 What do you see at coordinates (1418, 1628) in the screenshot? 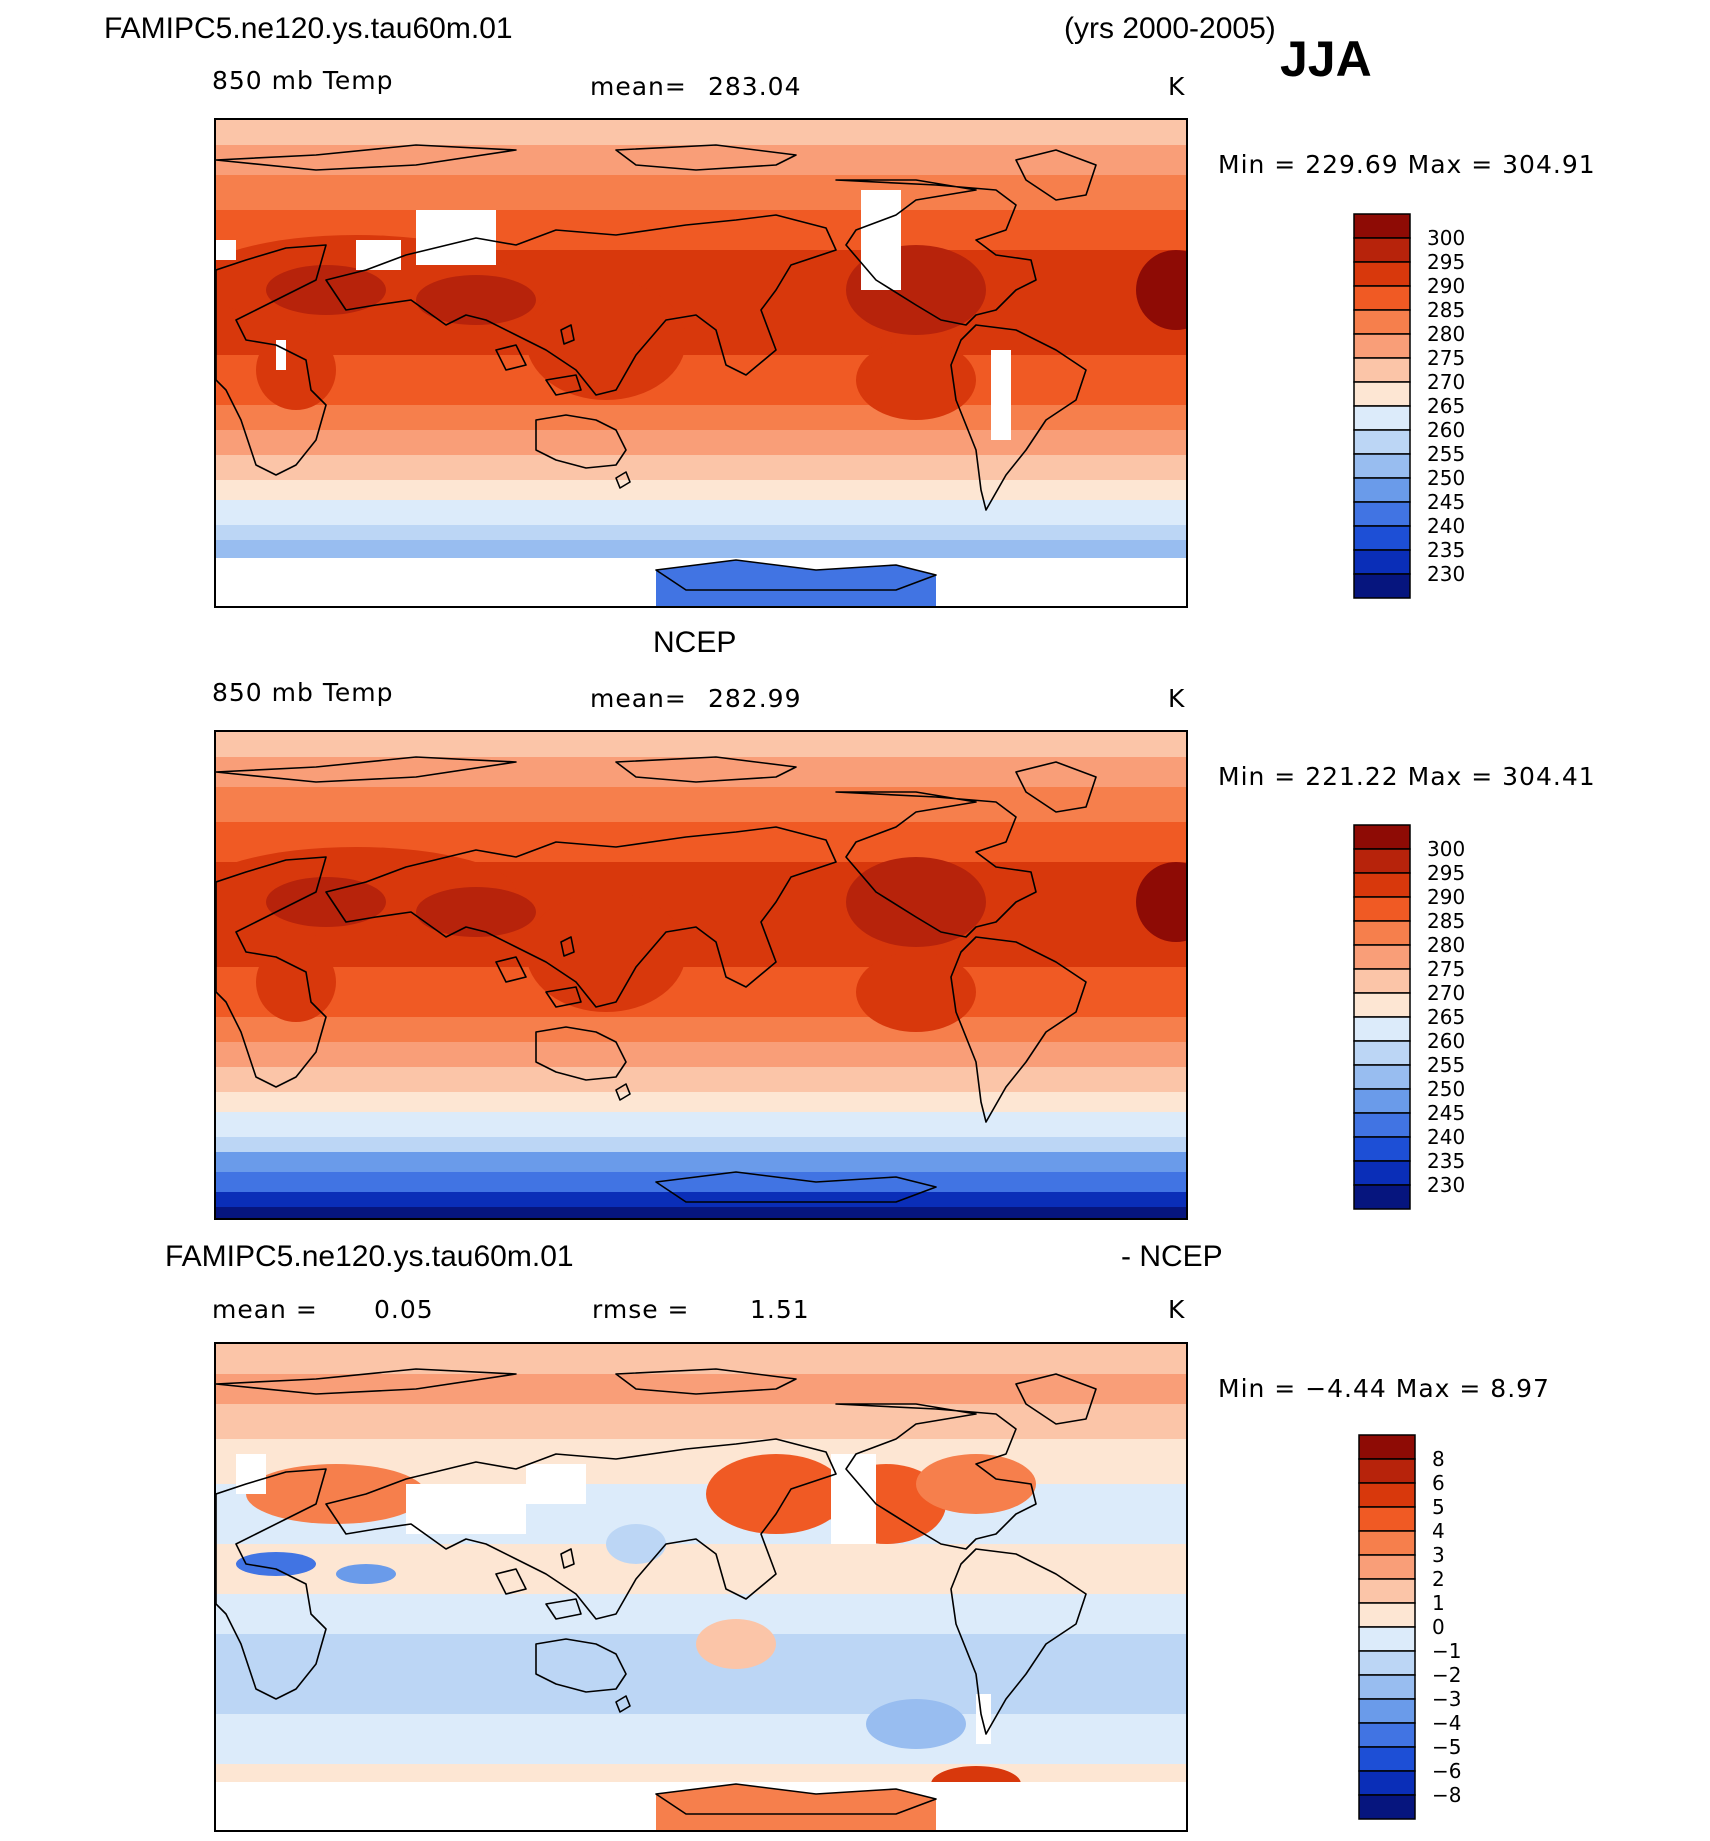
I see `panel-diff-colorbar: 8 6 5 4 3 2 1 0 −1 −2 −3 −4 −5 −6 −8` at bounding box center [1418, 1628].